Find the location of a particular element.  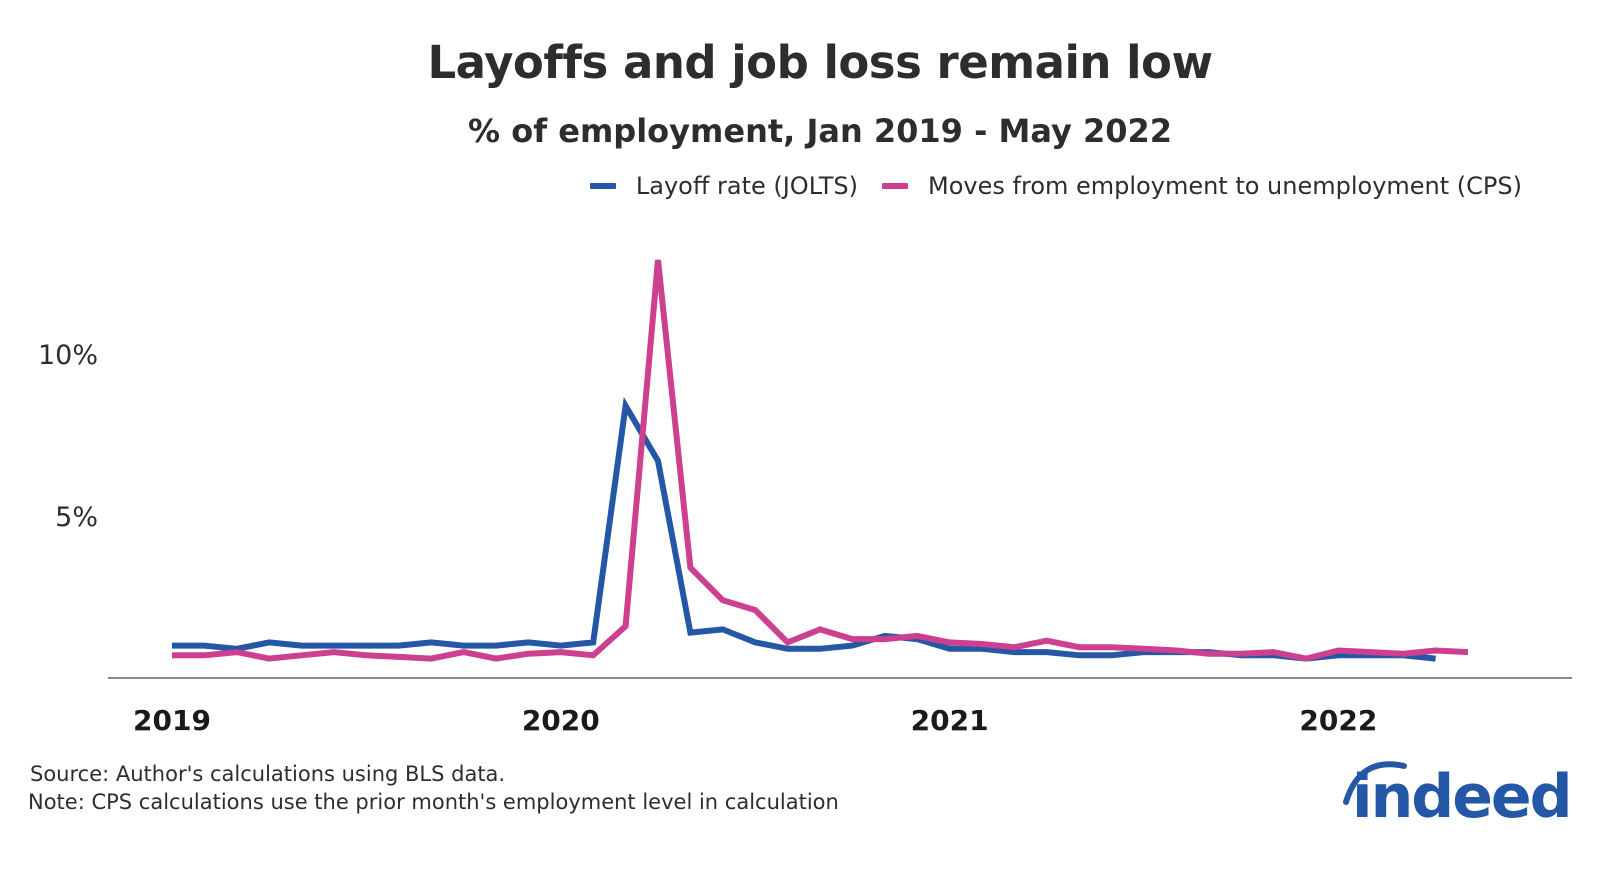

legend-item-jolts: Layoff rate (JOLTS) is located at coordinates (724, 186).